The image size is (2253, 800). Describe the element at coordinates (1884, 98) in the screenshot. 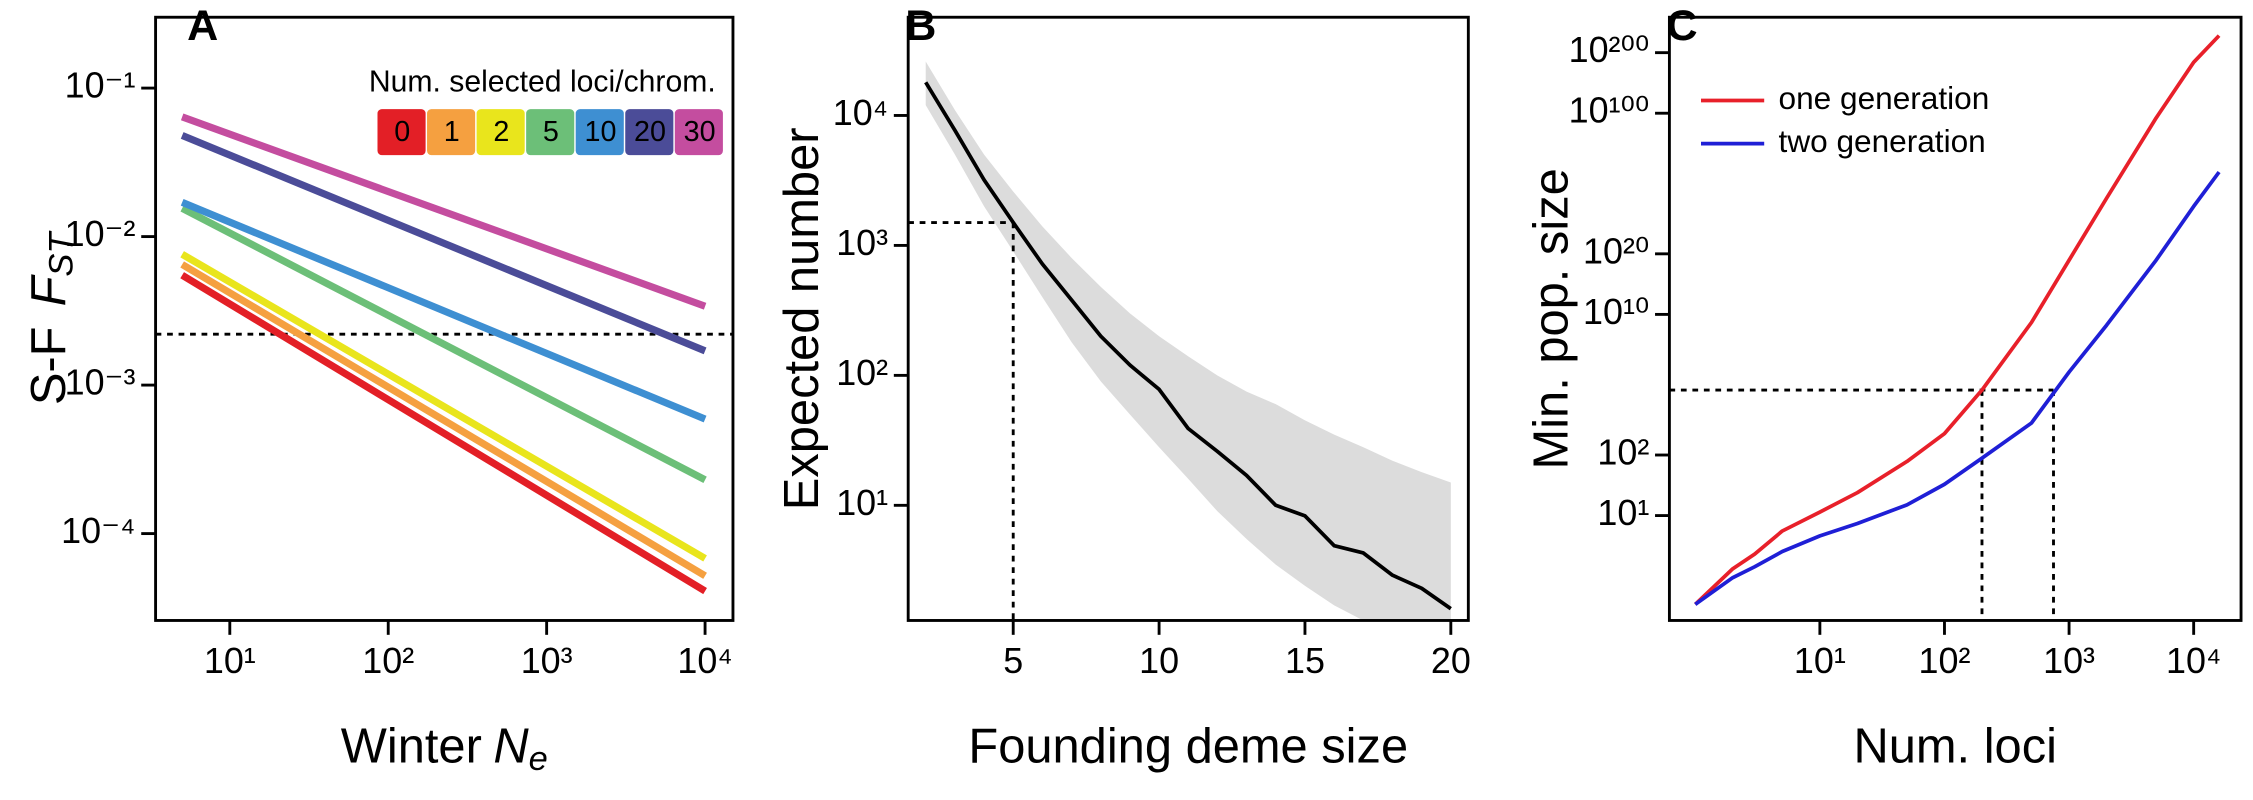

I see `legend-label: one generation` at that location.